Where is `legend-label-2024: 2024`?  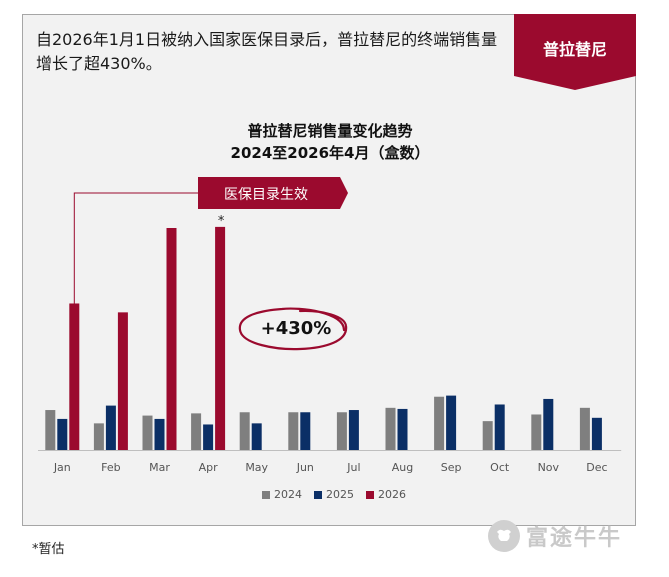
legend-label-2024: 2024 is located at coordinates (288, 494).